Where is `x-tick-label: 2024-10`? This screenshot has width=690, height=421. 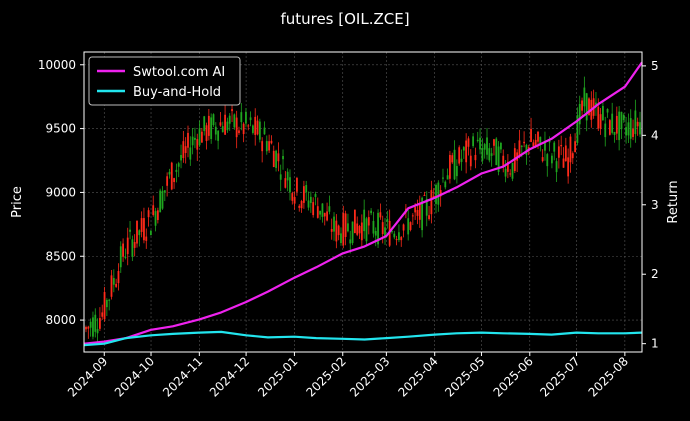
x-tick-label: 2024-10 is located at coordinates (134, 376).